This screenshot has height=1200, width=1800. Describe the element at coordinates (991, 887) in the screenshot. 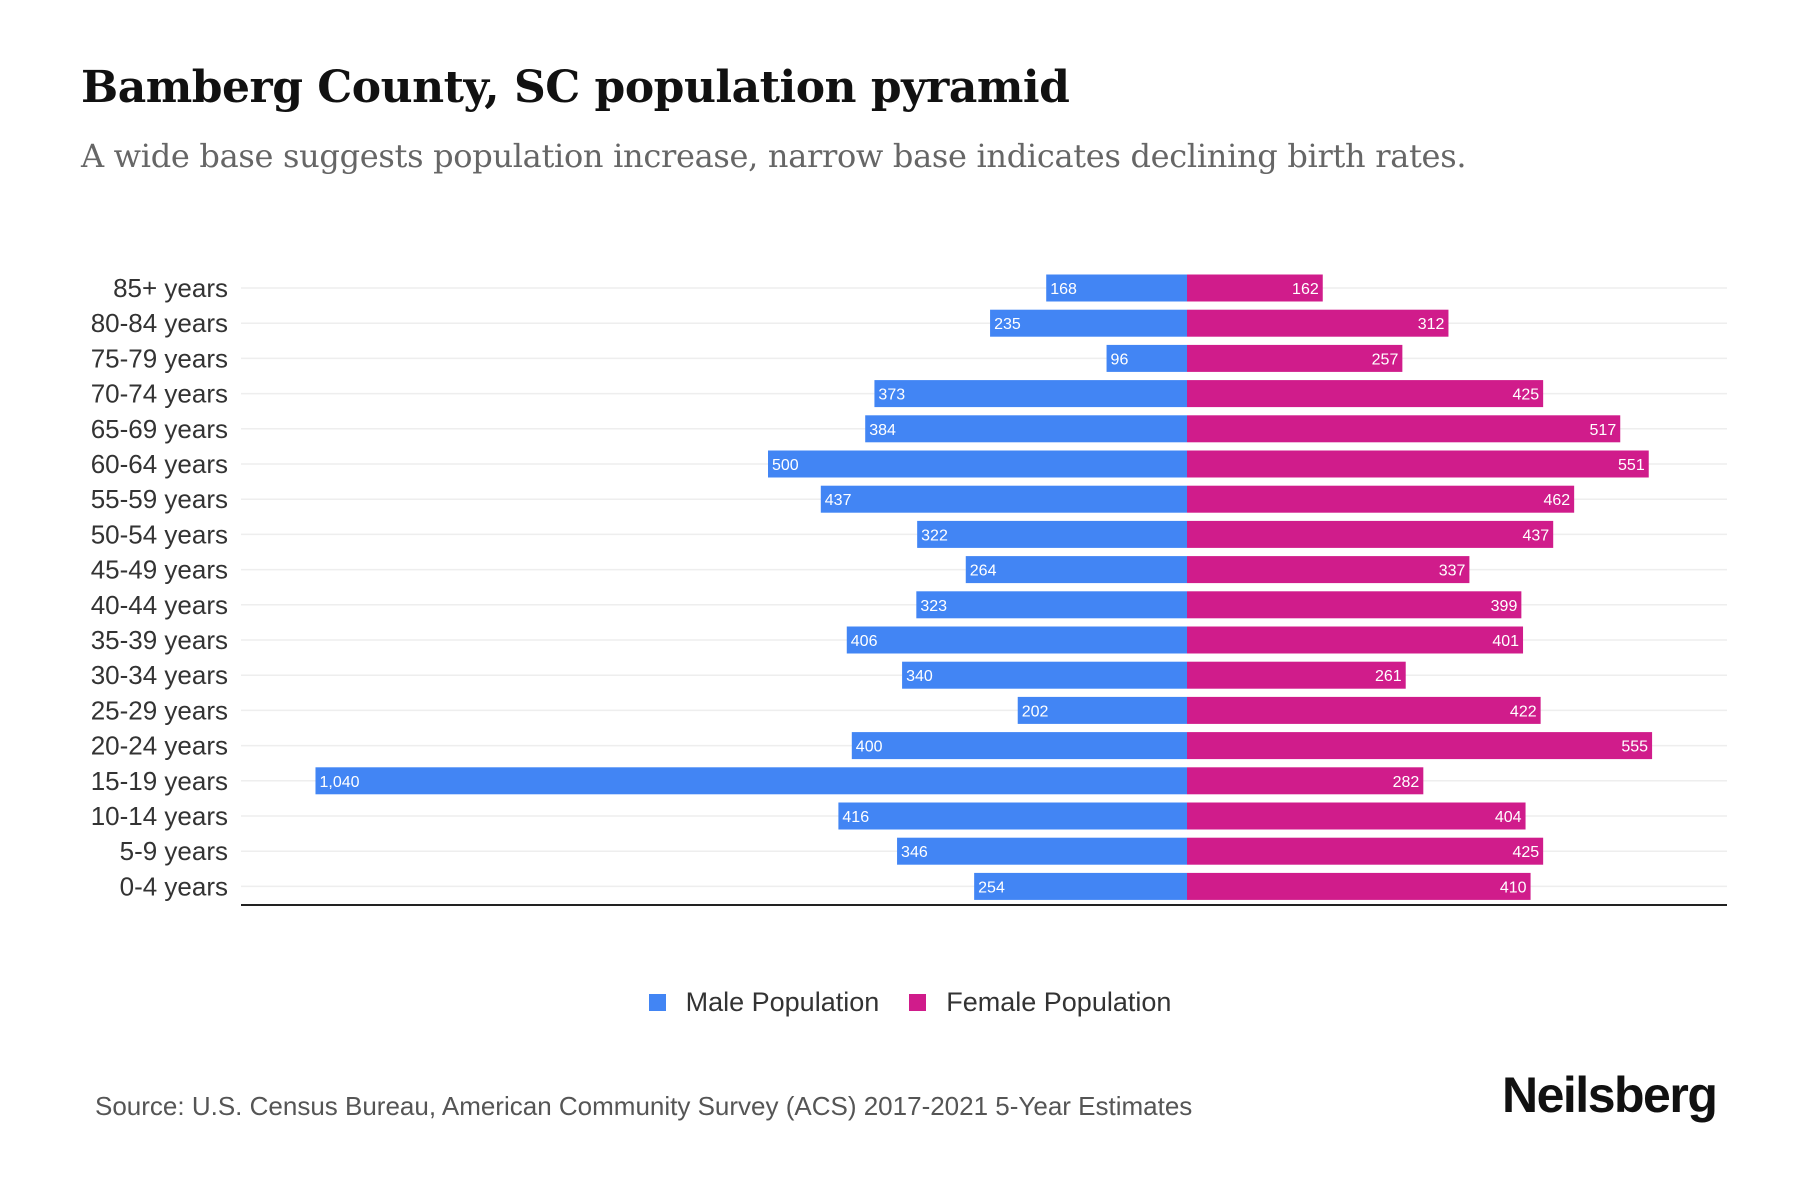

I see `data-label-male: 254` at that location.